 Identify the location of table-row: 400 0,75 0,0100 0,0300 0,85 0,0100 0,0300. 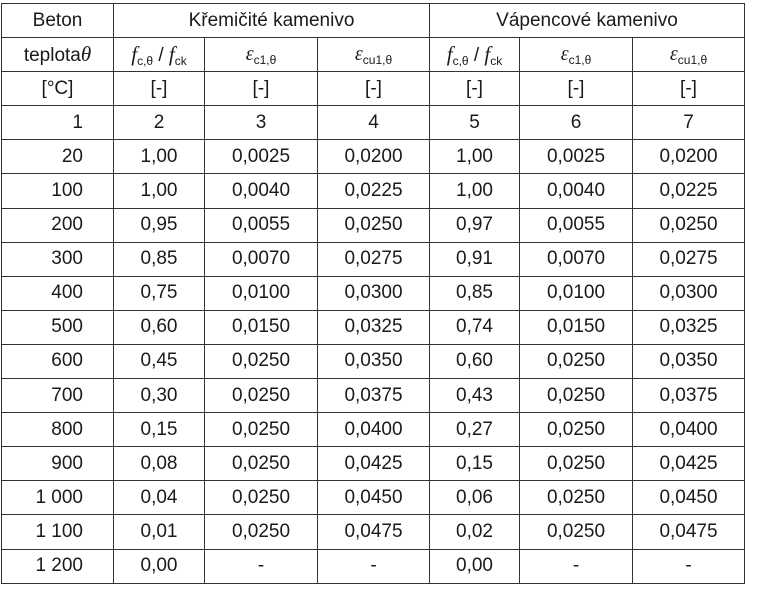
(373, 293).